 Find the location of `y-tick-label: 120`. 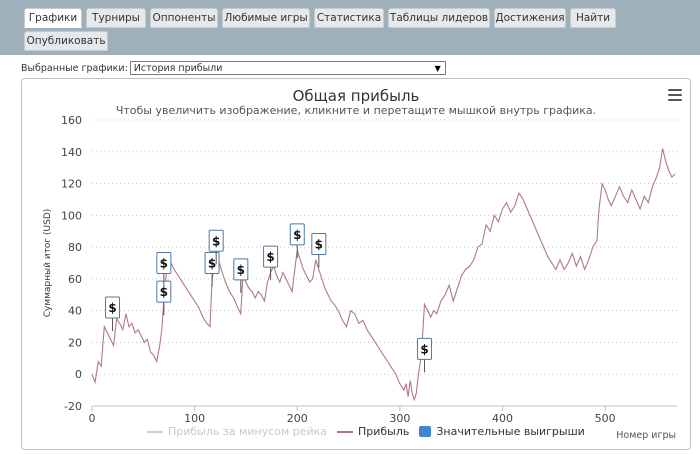

y-tick-label: 120 is located at coordinates (71, 184).